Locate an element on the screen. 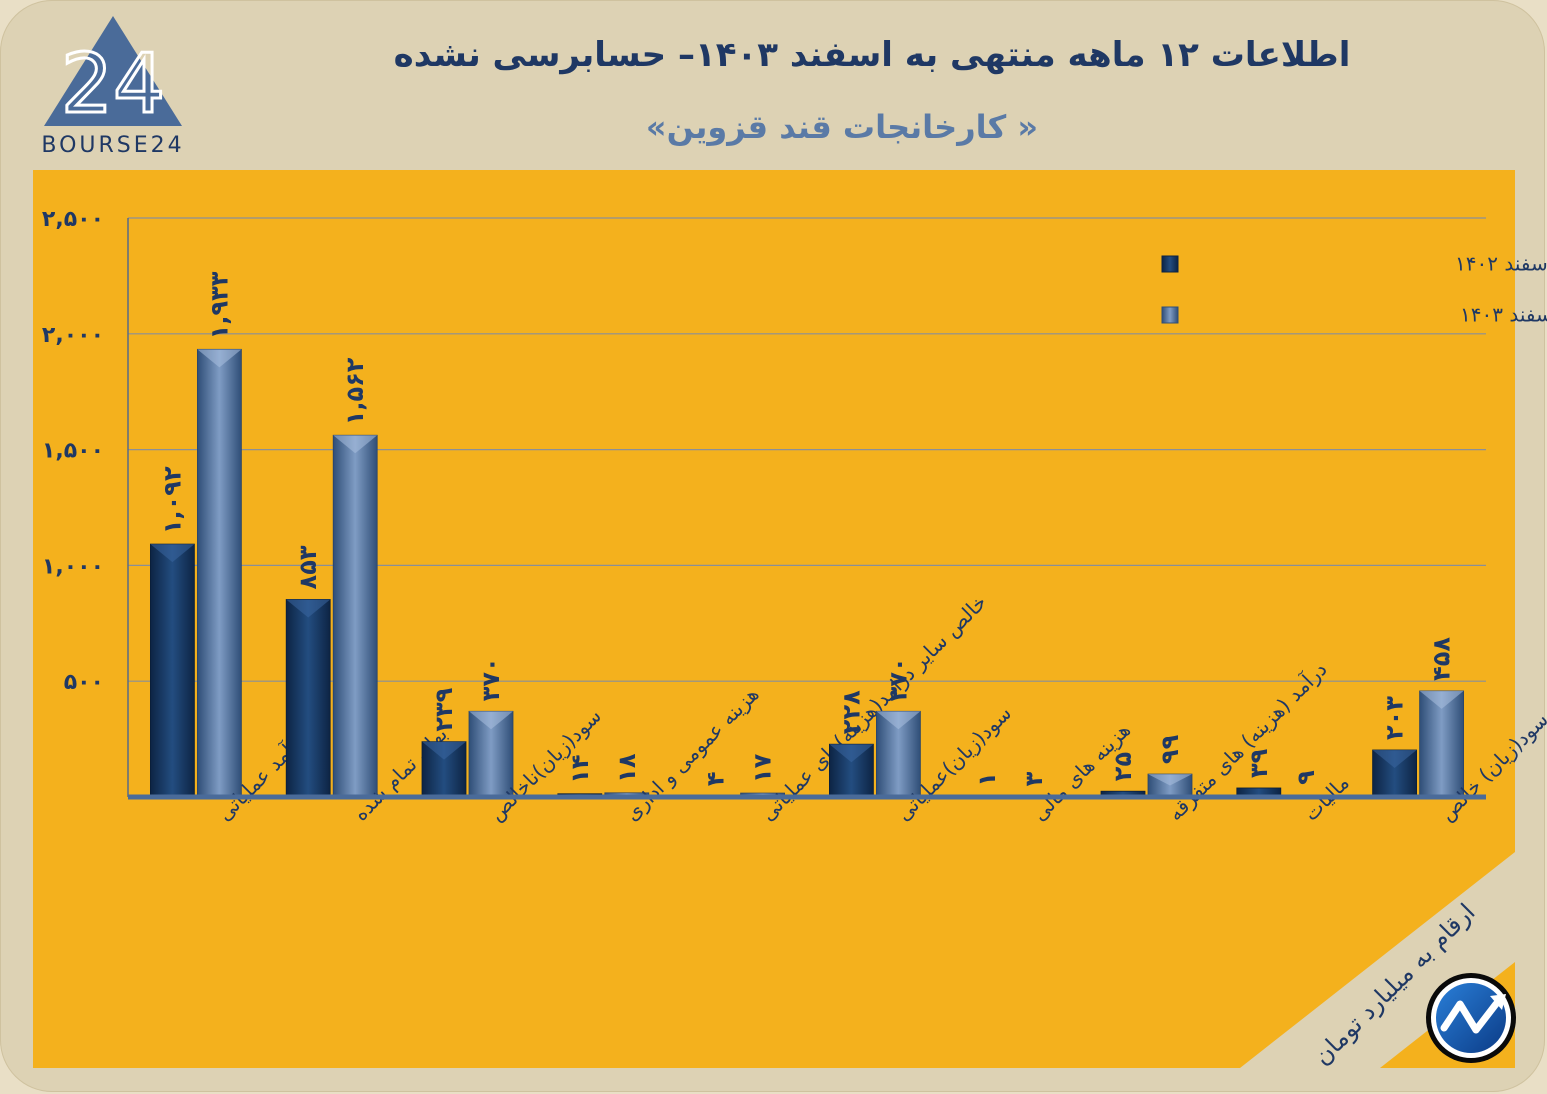 Image resolution: width=1547 pixels, height=1094 pixels. logo-triangle-icon is located at coordinates (113, 71).